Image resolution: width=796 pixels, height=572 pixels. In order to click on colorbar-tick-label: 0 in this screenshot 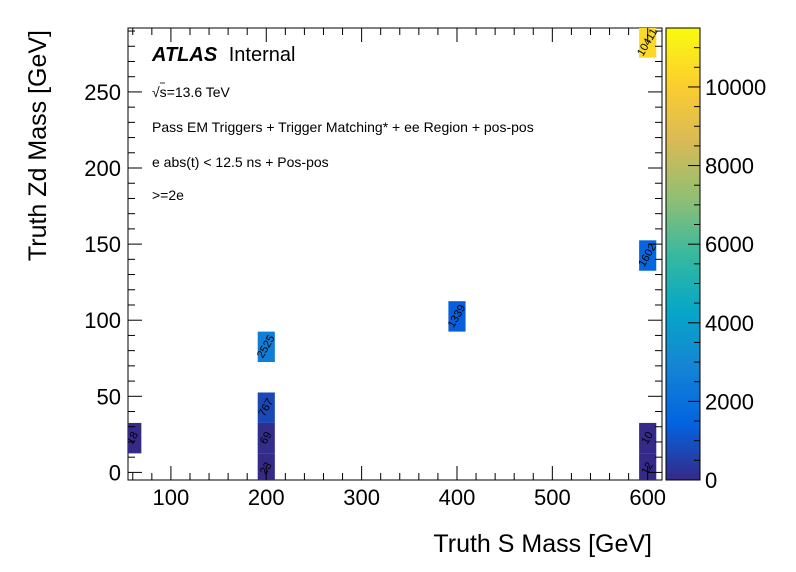, I will do `click(711, 480)`.